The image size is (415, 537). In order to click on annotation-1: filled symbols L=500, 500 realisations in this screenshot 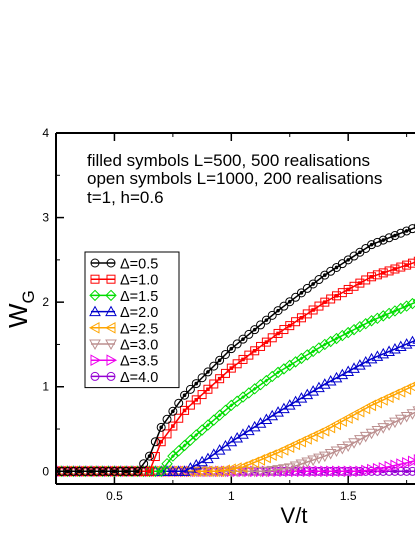, I will do `click(228, 160)`.